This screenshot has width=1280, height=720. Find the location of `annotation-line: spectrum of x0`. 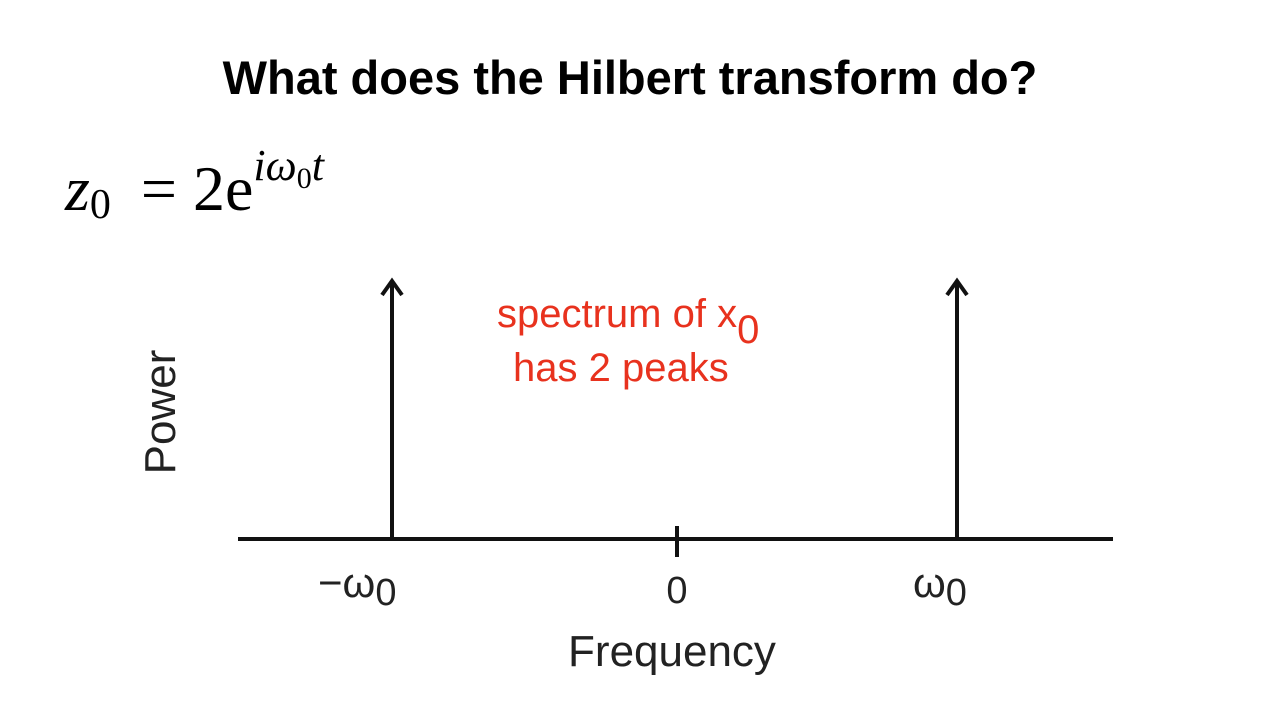

annotation-line: spectrum of x0 is located at coordinates (628, 322).